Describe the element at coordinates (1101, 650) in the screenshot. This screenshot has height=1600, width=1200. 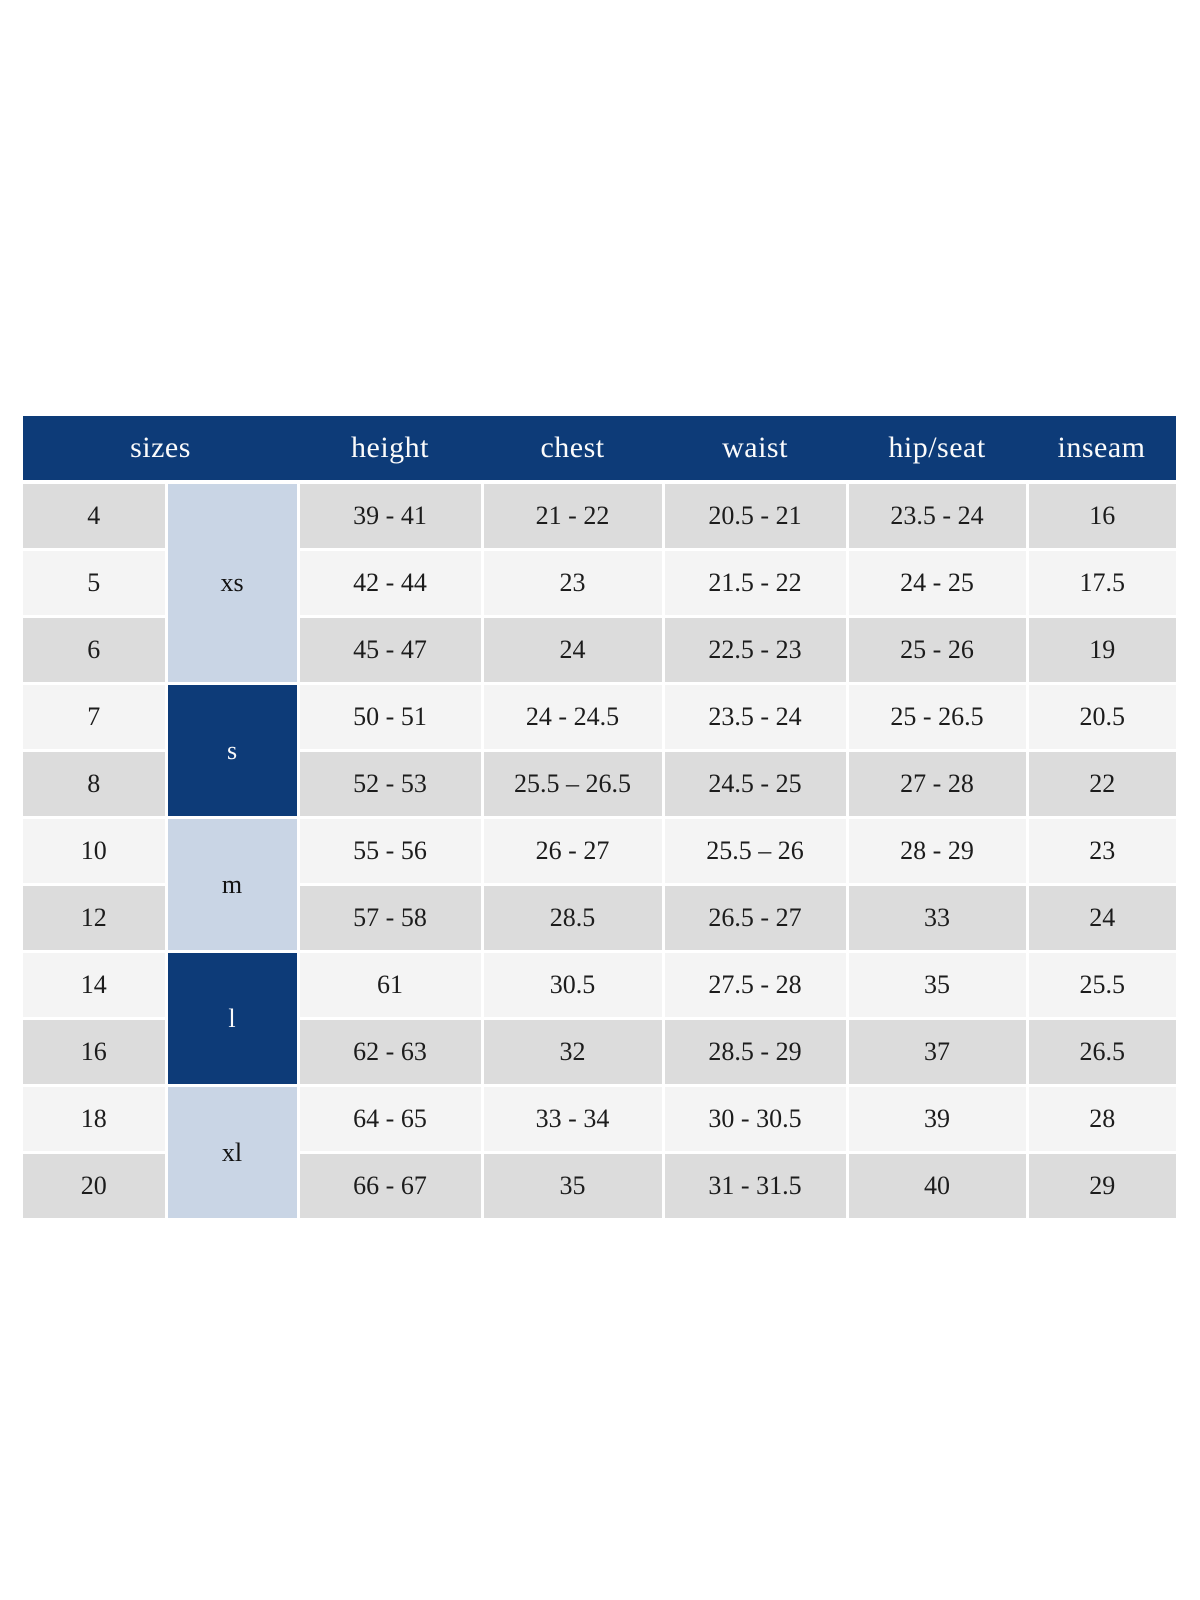
I see `cell-inseam: 19` at that location.